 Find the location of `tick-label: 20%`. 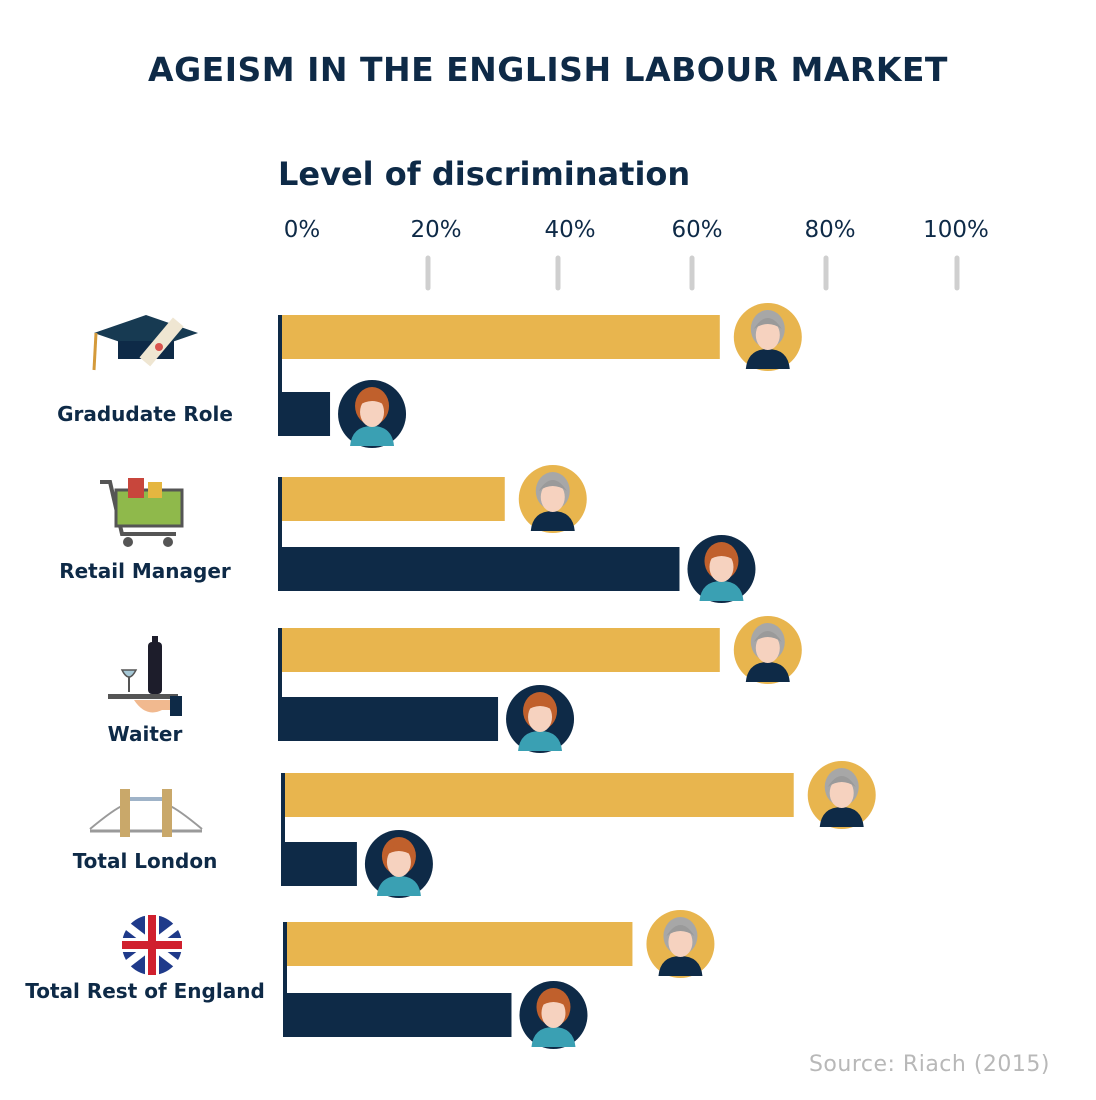

tick-label: 20% is located at coordinates (435, 230).